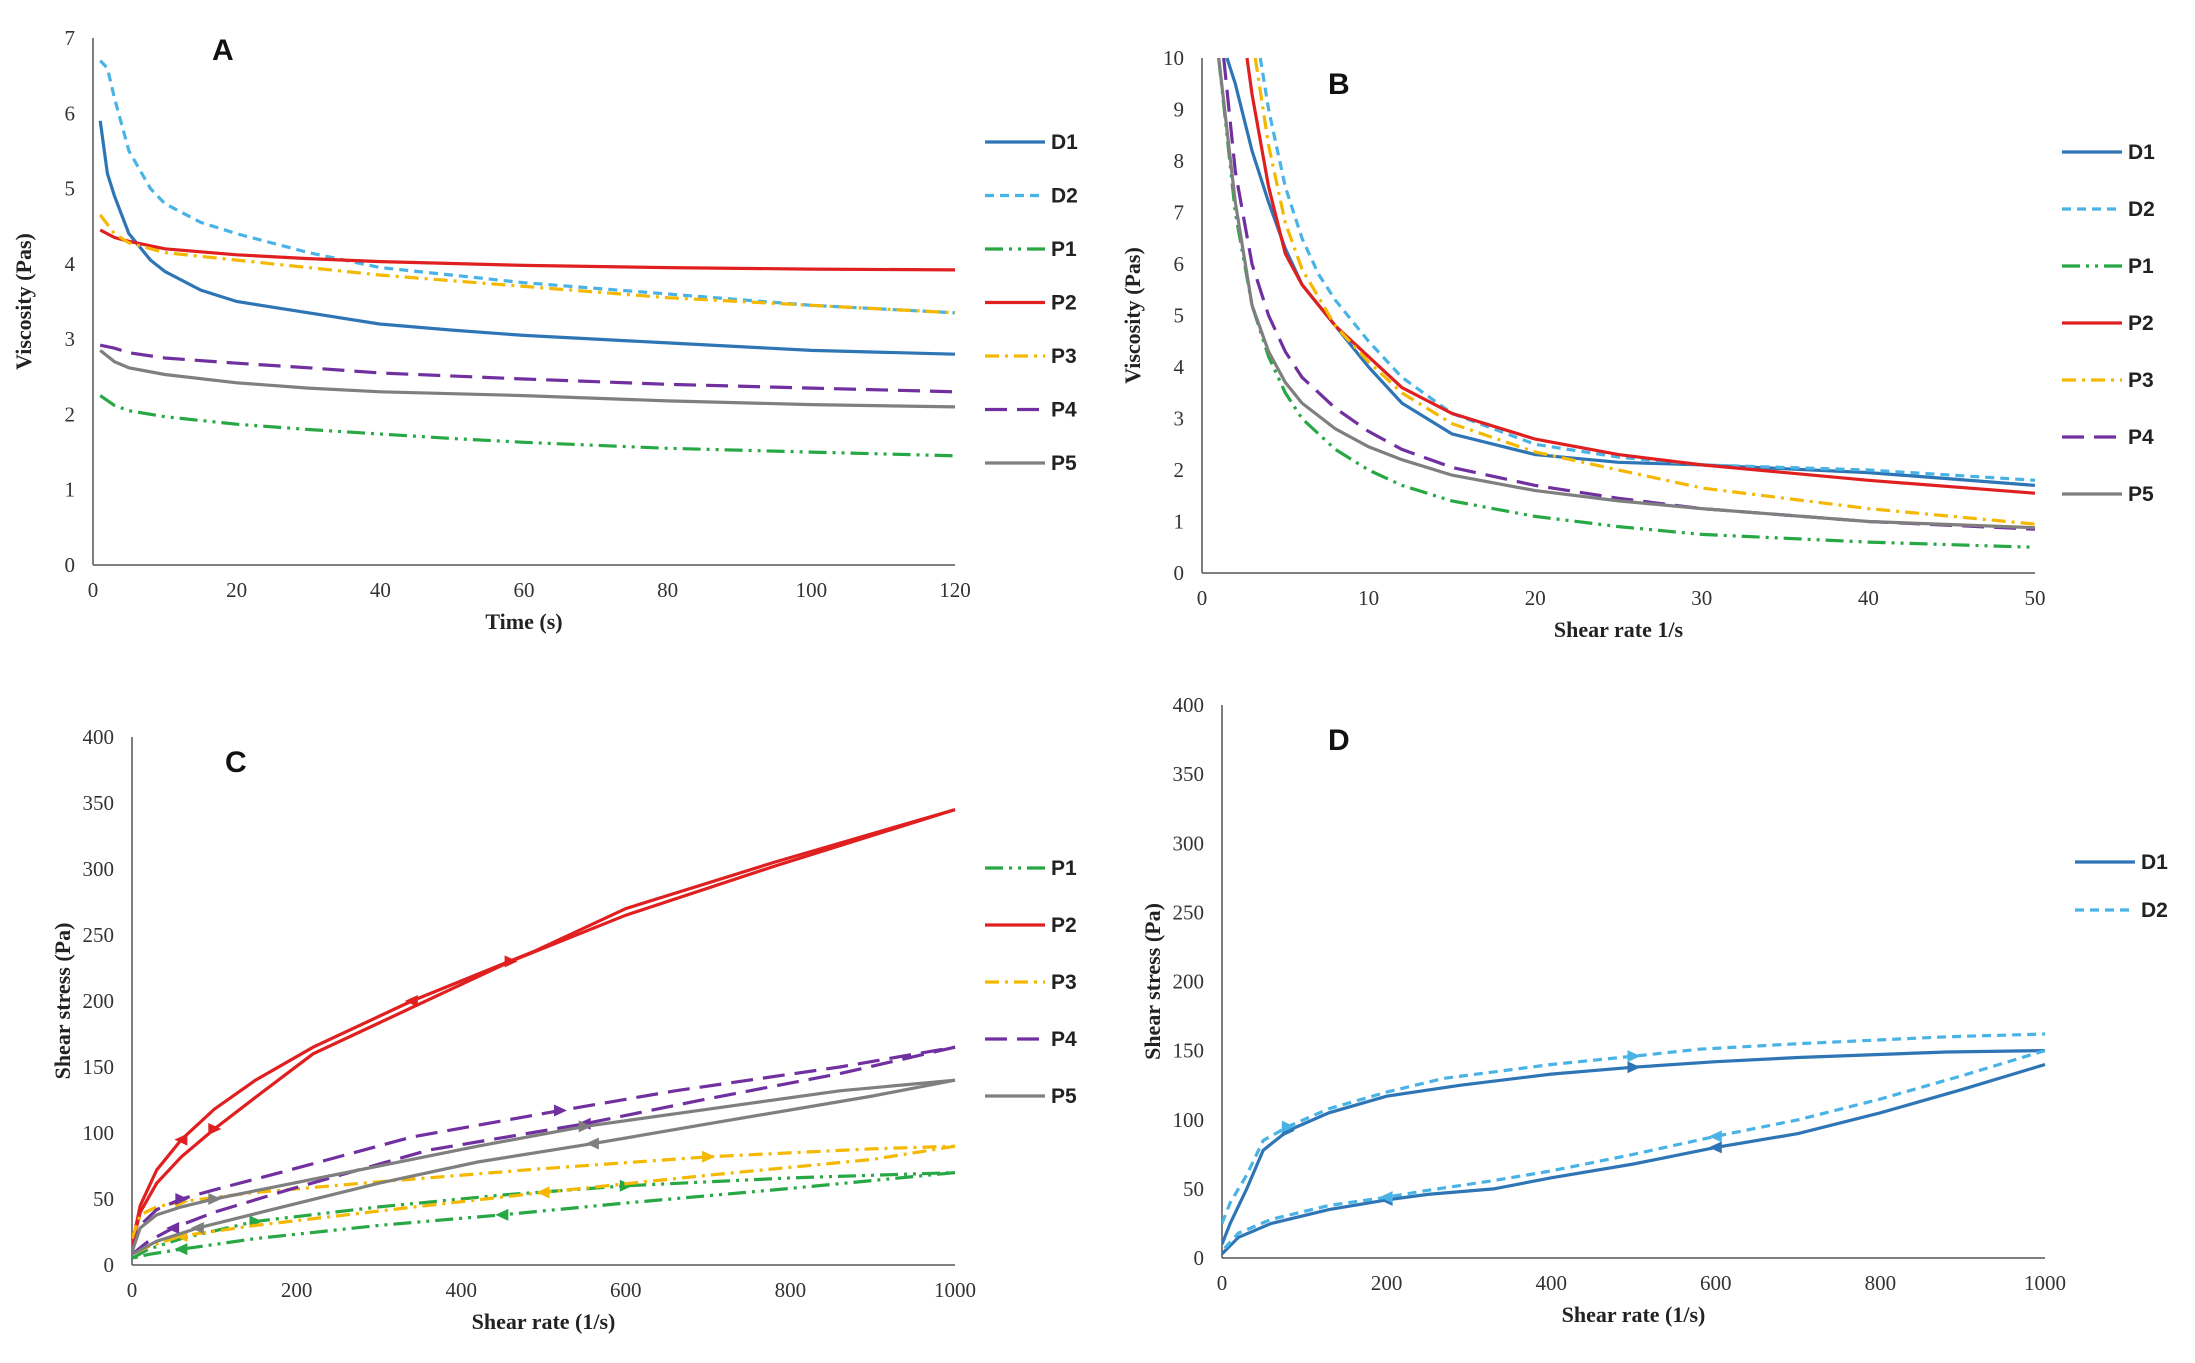 This screenshot has width=2195, height=1363. Describe the element at coordinates (2035, 598) in the screenshot. I see `x-tick-label: 50` at that location.